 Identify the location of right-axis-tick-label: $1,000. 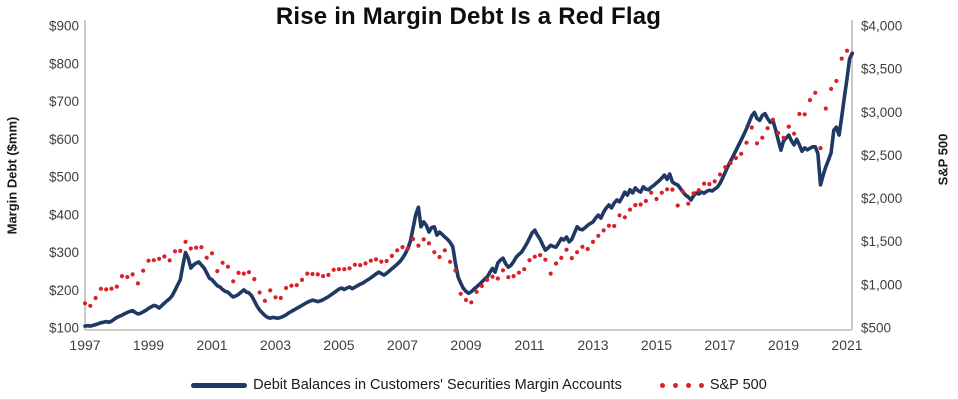
(881, 284).